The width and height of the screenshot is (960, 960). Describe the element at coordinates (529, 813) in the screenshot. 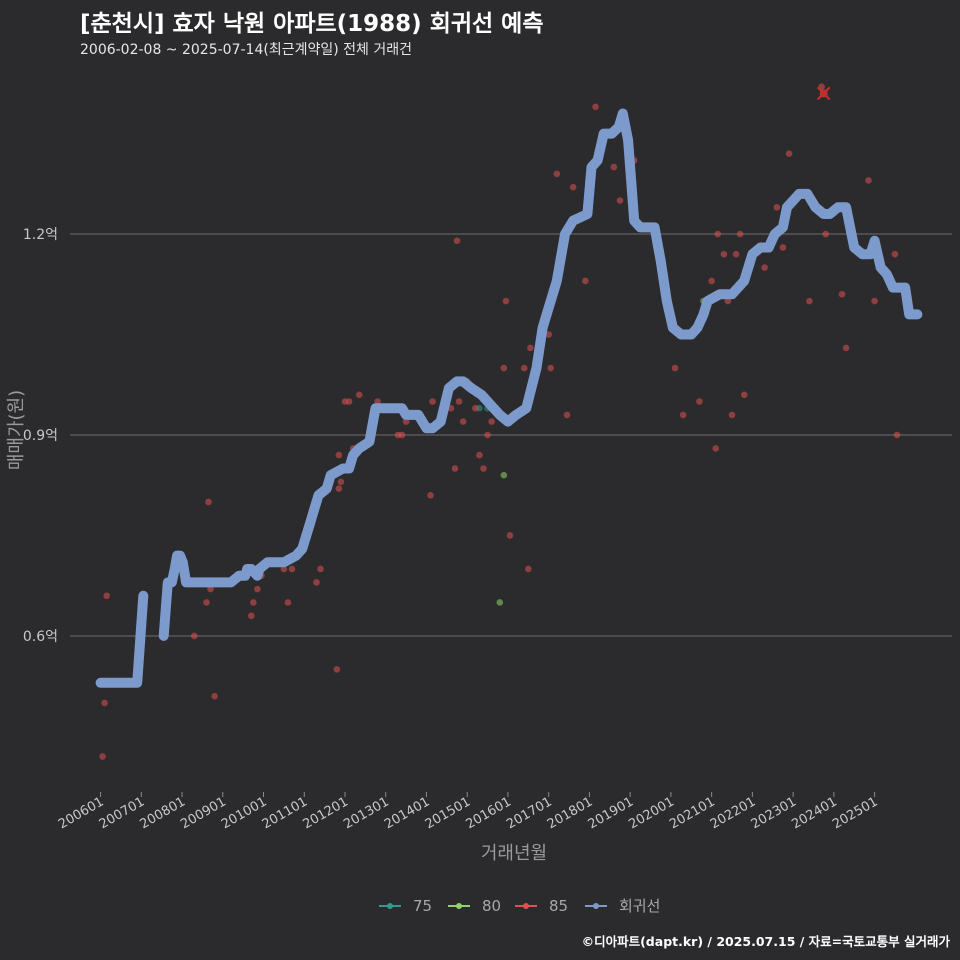

I see `x-tick-label: 201701` at that location.